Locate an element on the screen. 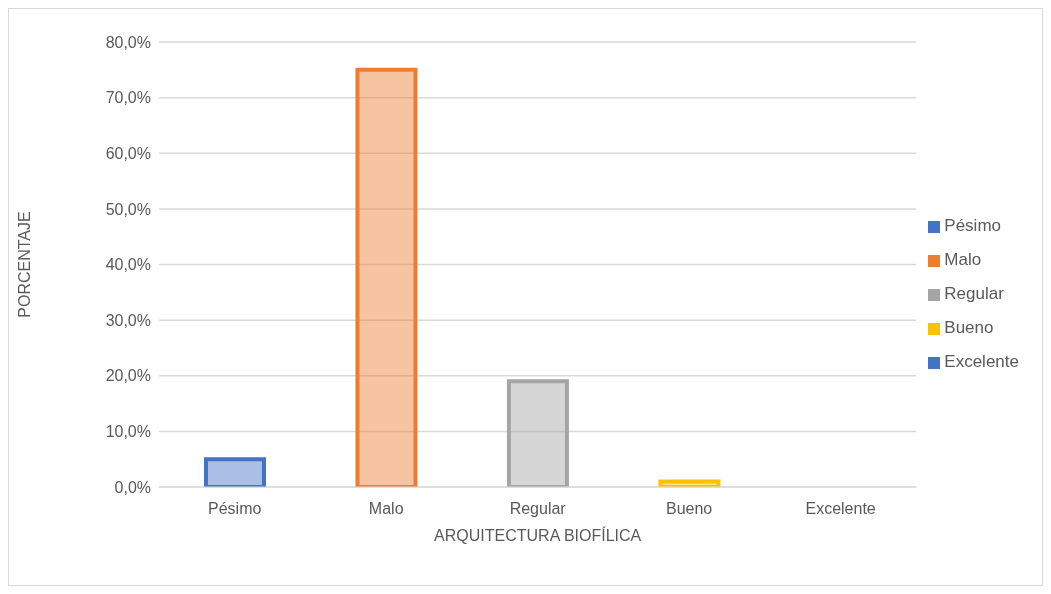 This screenshot has width=1051, height=594. x-tick-label: Regular is located at coordinates (538, 509).